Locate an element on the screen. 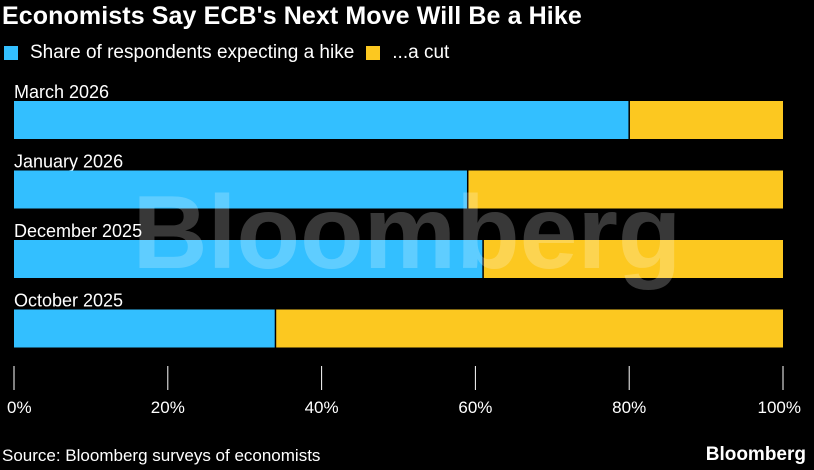 The height and width of the screenshot is (470, 814). x-tick-label: 20% is located at coordinates (168, 407).